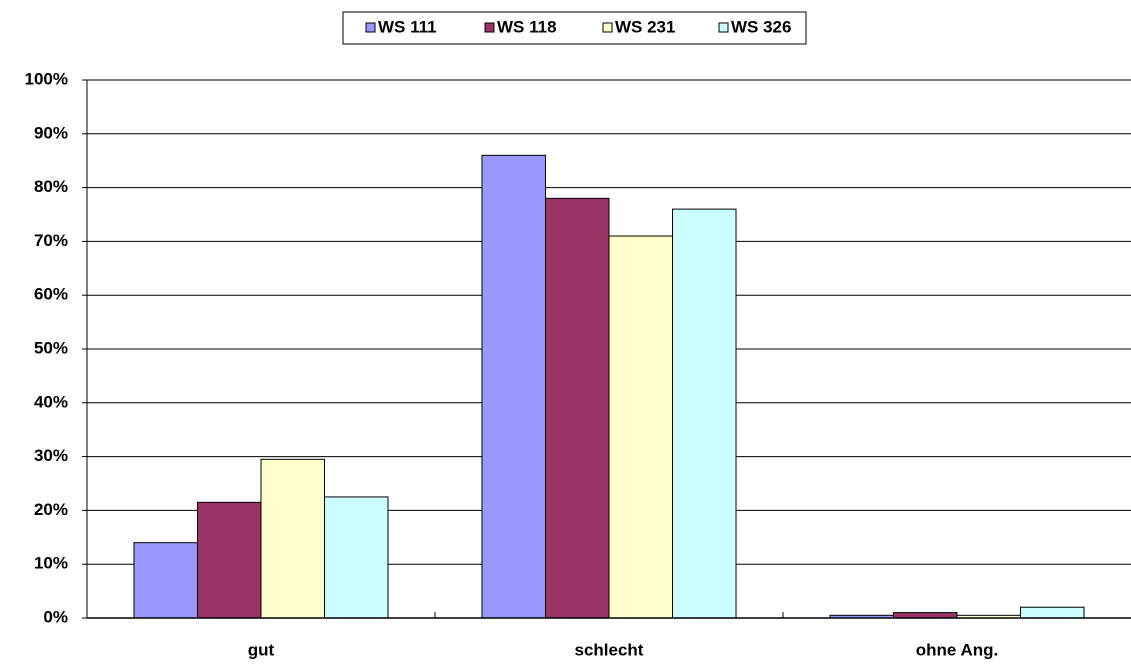 The image size is (1131, 664). I want to click on y-tick-label: 50%, so click(51, 347).